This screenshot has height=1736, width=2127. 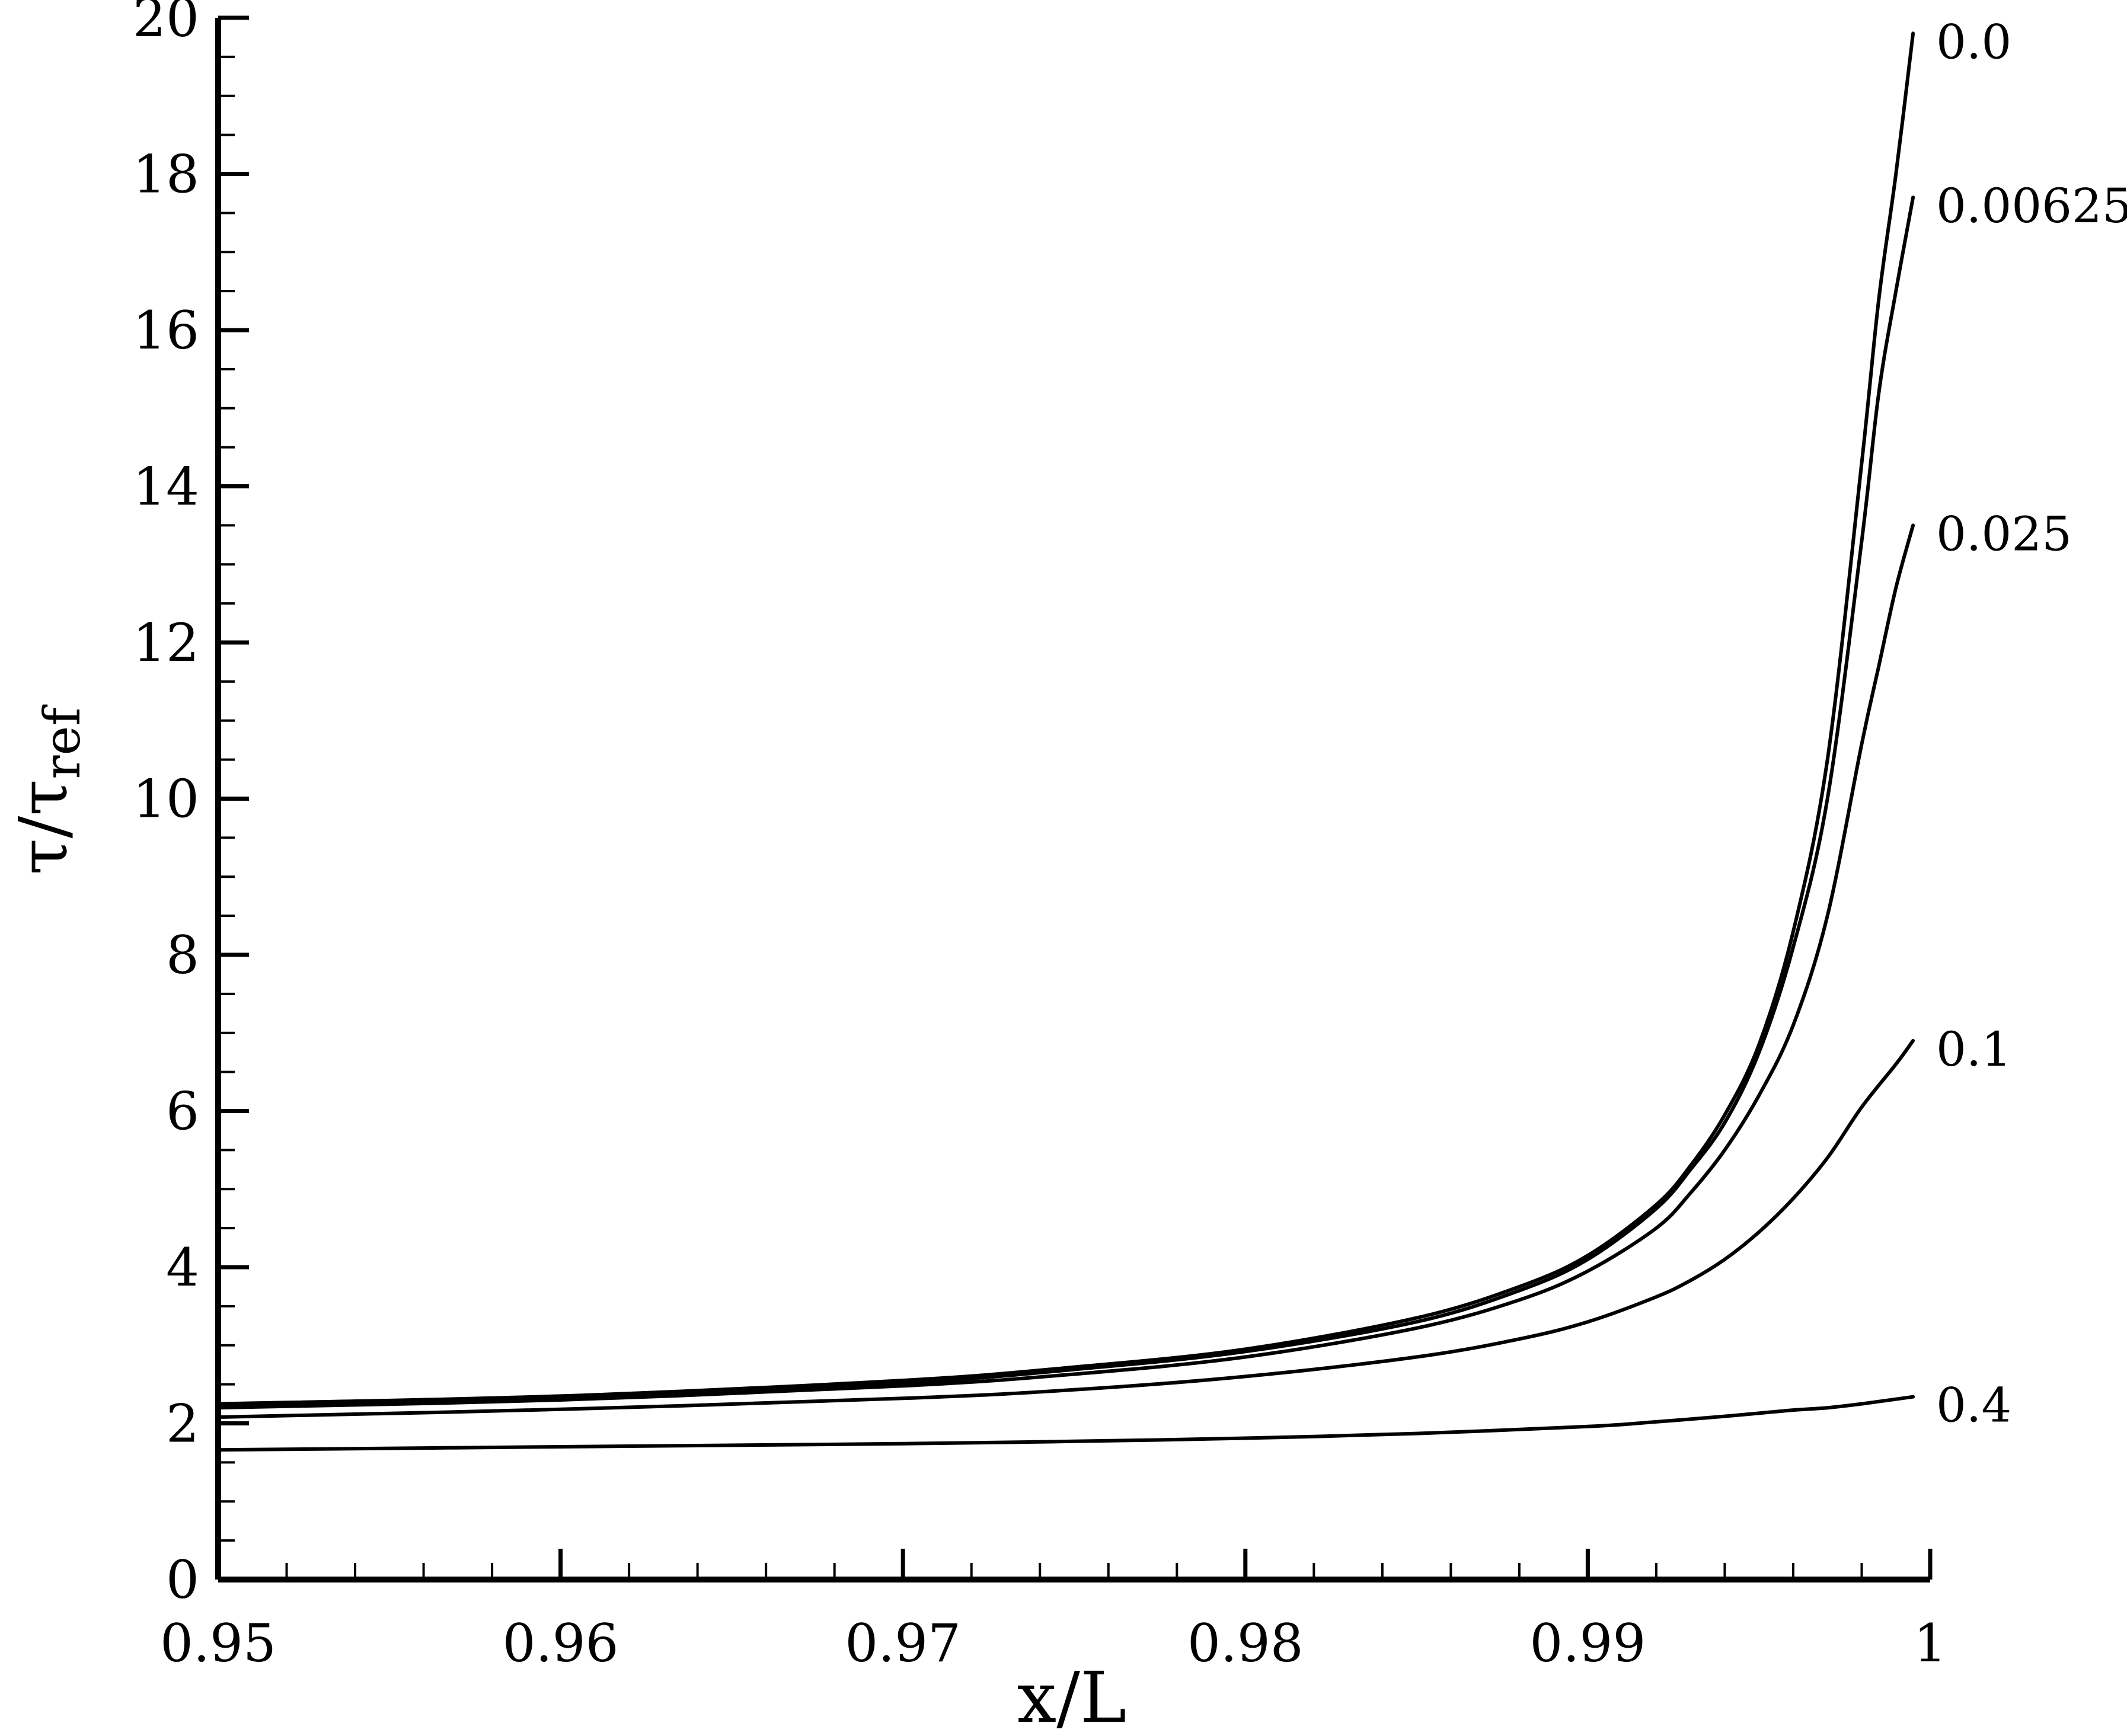 I want to click on y-tick-label: 2, so click(x=182, y=1423).